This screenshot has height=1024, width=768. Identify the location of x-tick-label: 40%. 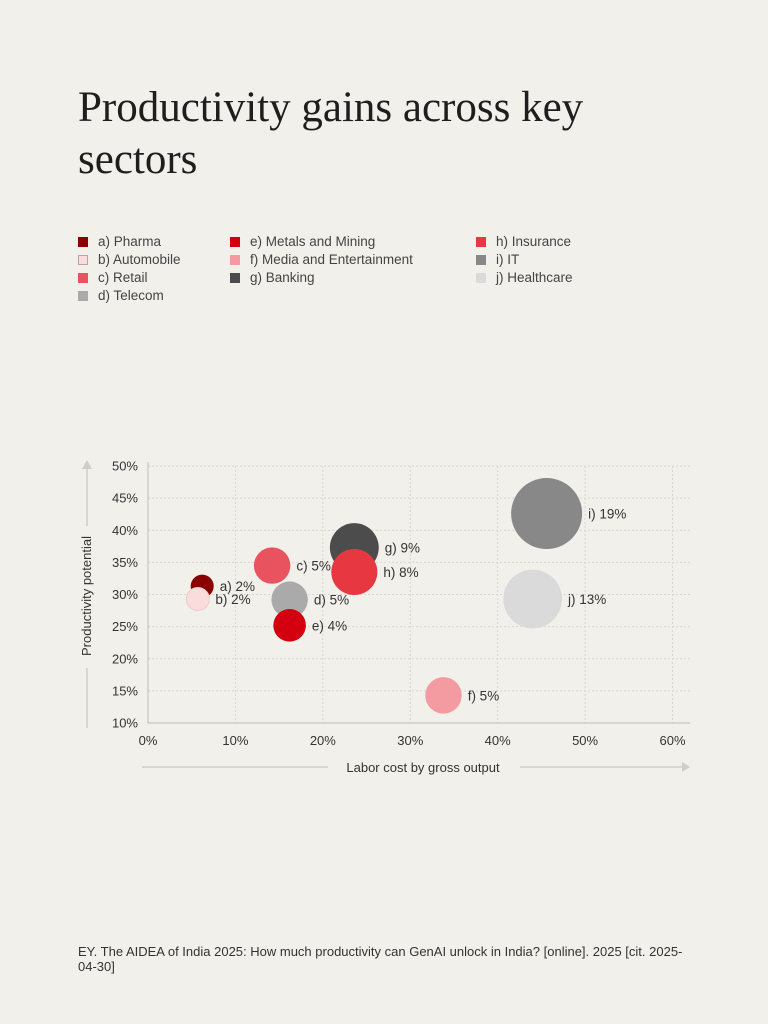
(498, 740).